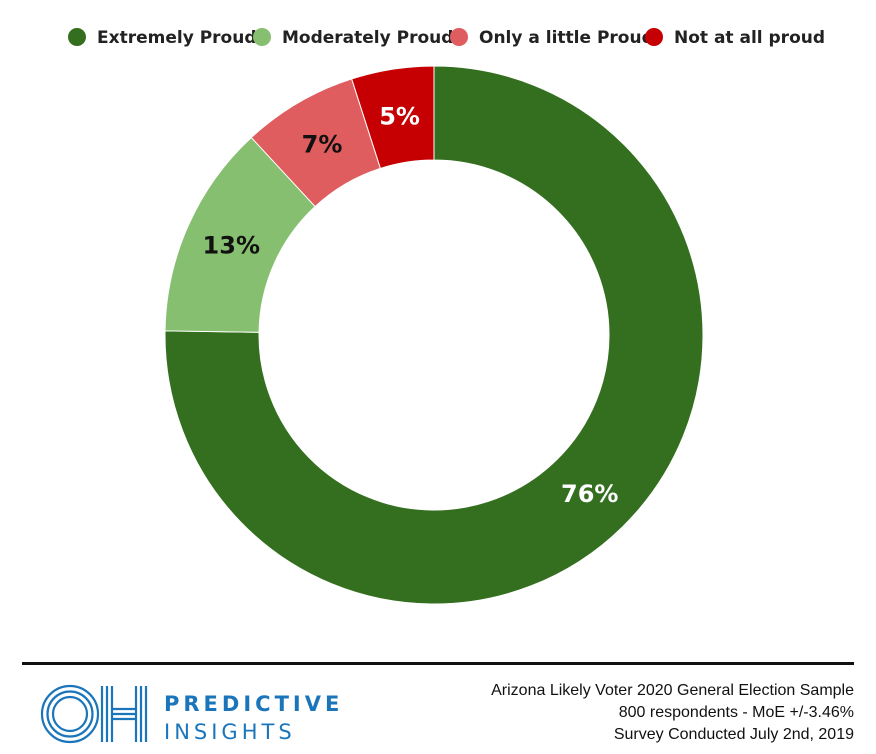 This screenshot has width=876, height=754. What do you see at coordinates (733, 734) in the screenshot?
I see `survey-date: Survey Conducted July 2nd, 2019` at bounding box center [733, 734].